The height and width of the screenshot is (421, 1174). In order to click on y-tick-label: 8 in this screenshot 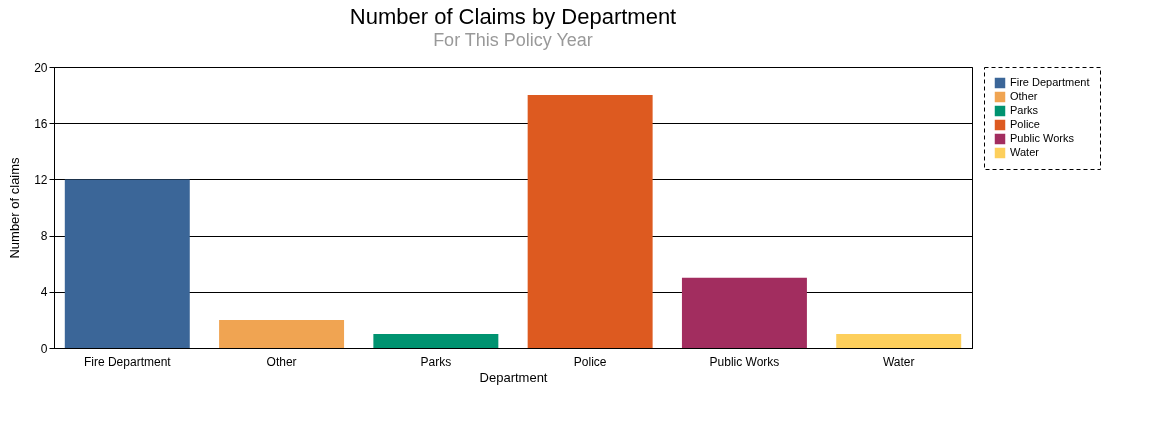, I will do `click(44, 236)`.